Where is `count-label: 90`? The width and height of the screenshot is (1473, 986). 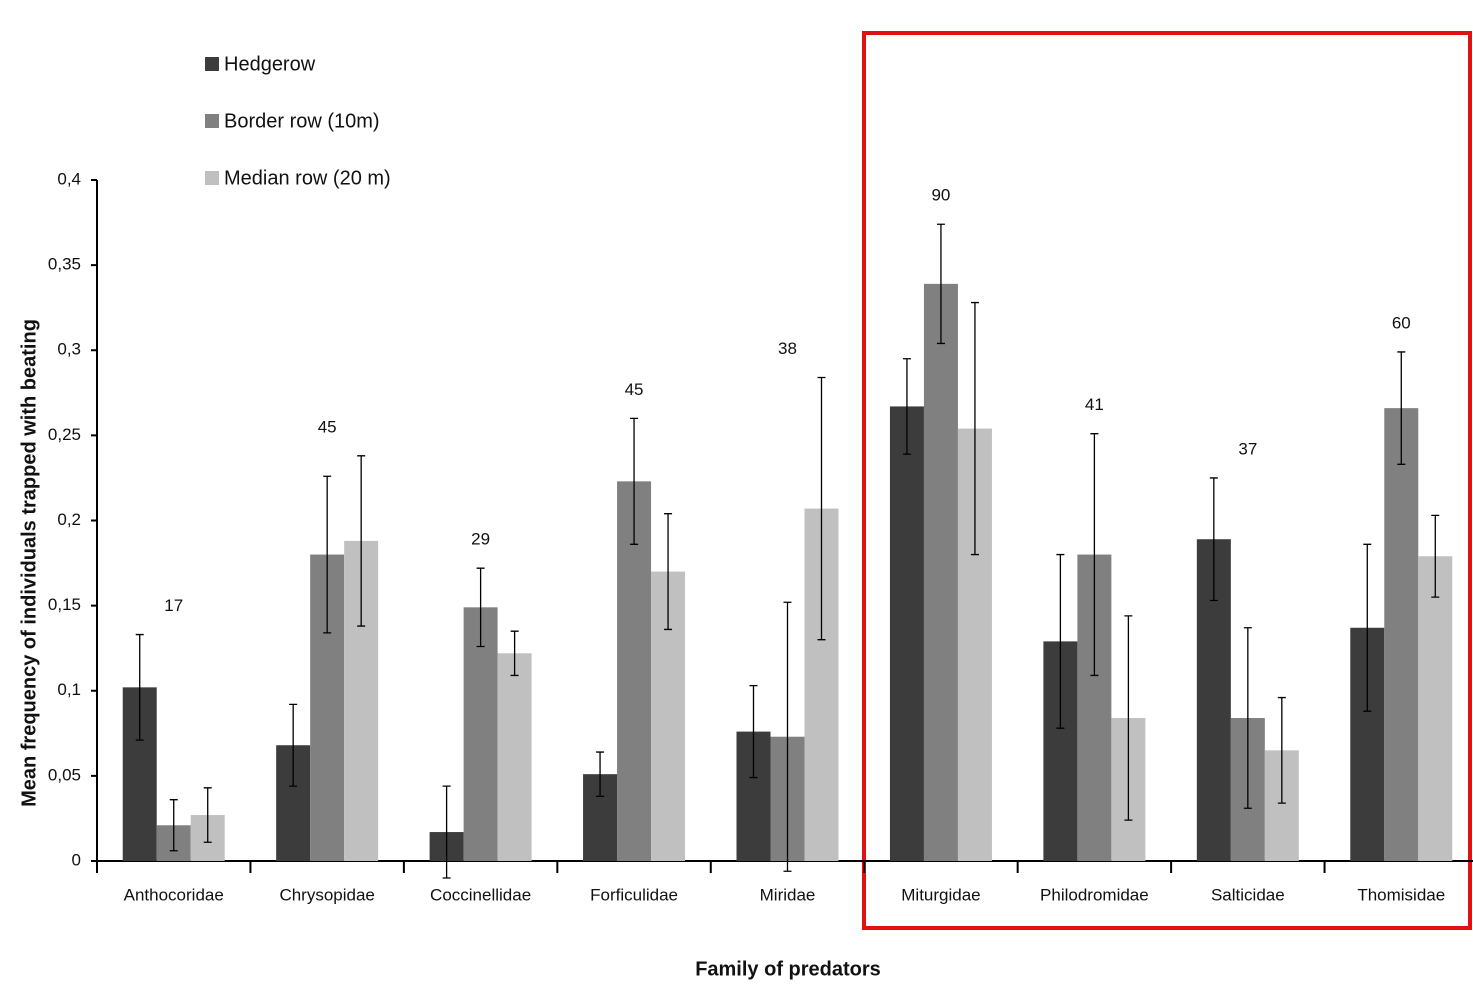 count-label: 90 is located at coordinates (940, 195).